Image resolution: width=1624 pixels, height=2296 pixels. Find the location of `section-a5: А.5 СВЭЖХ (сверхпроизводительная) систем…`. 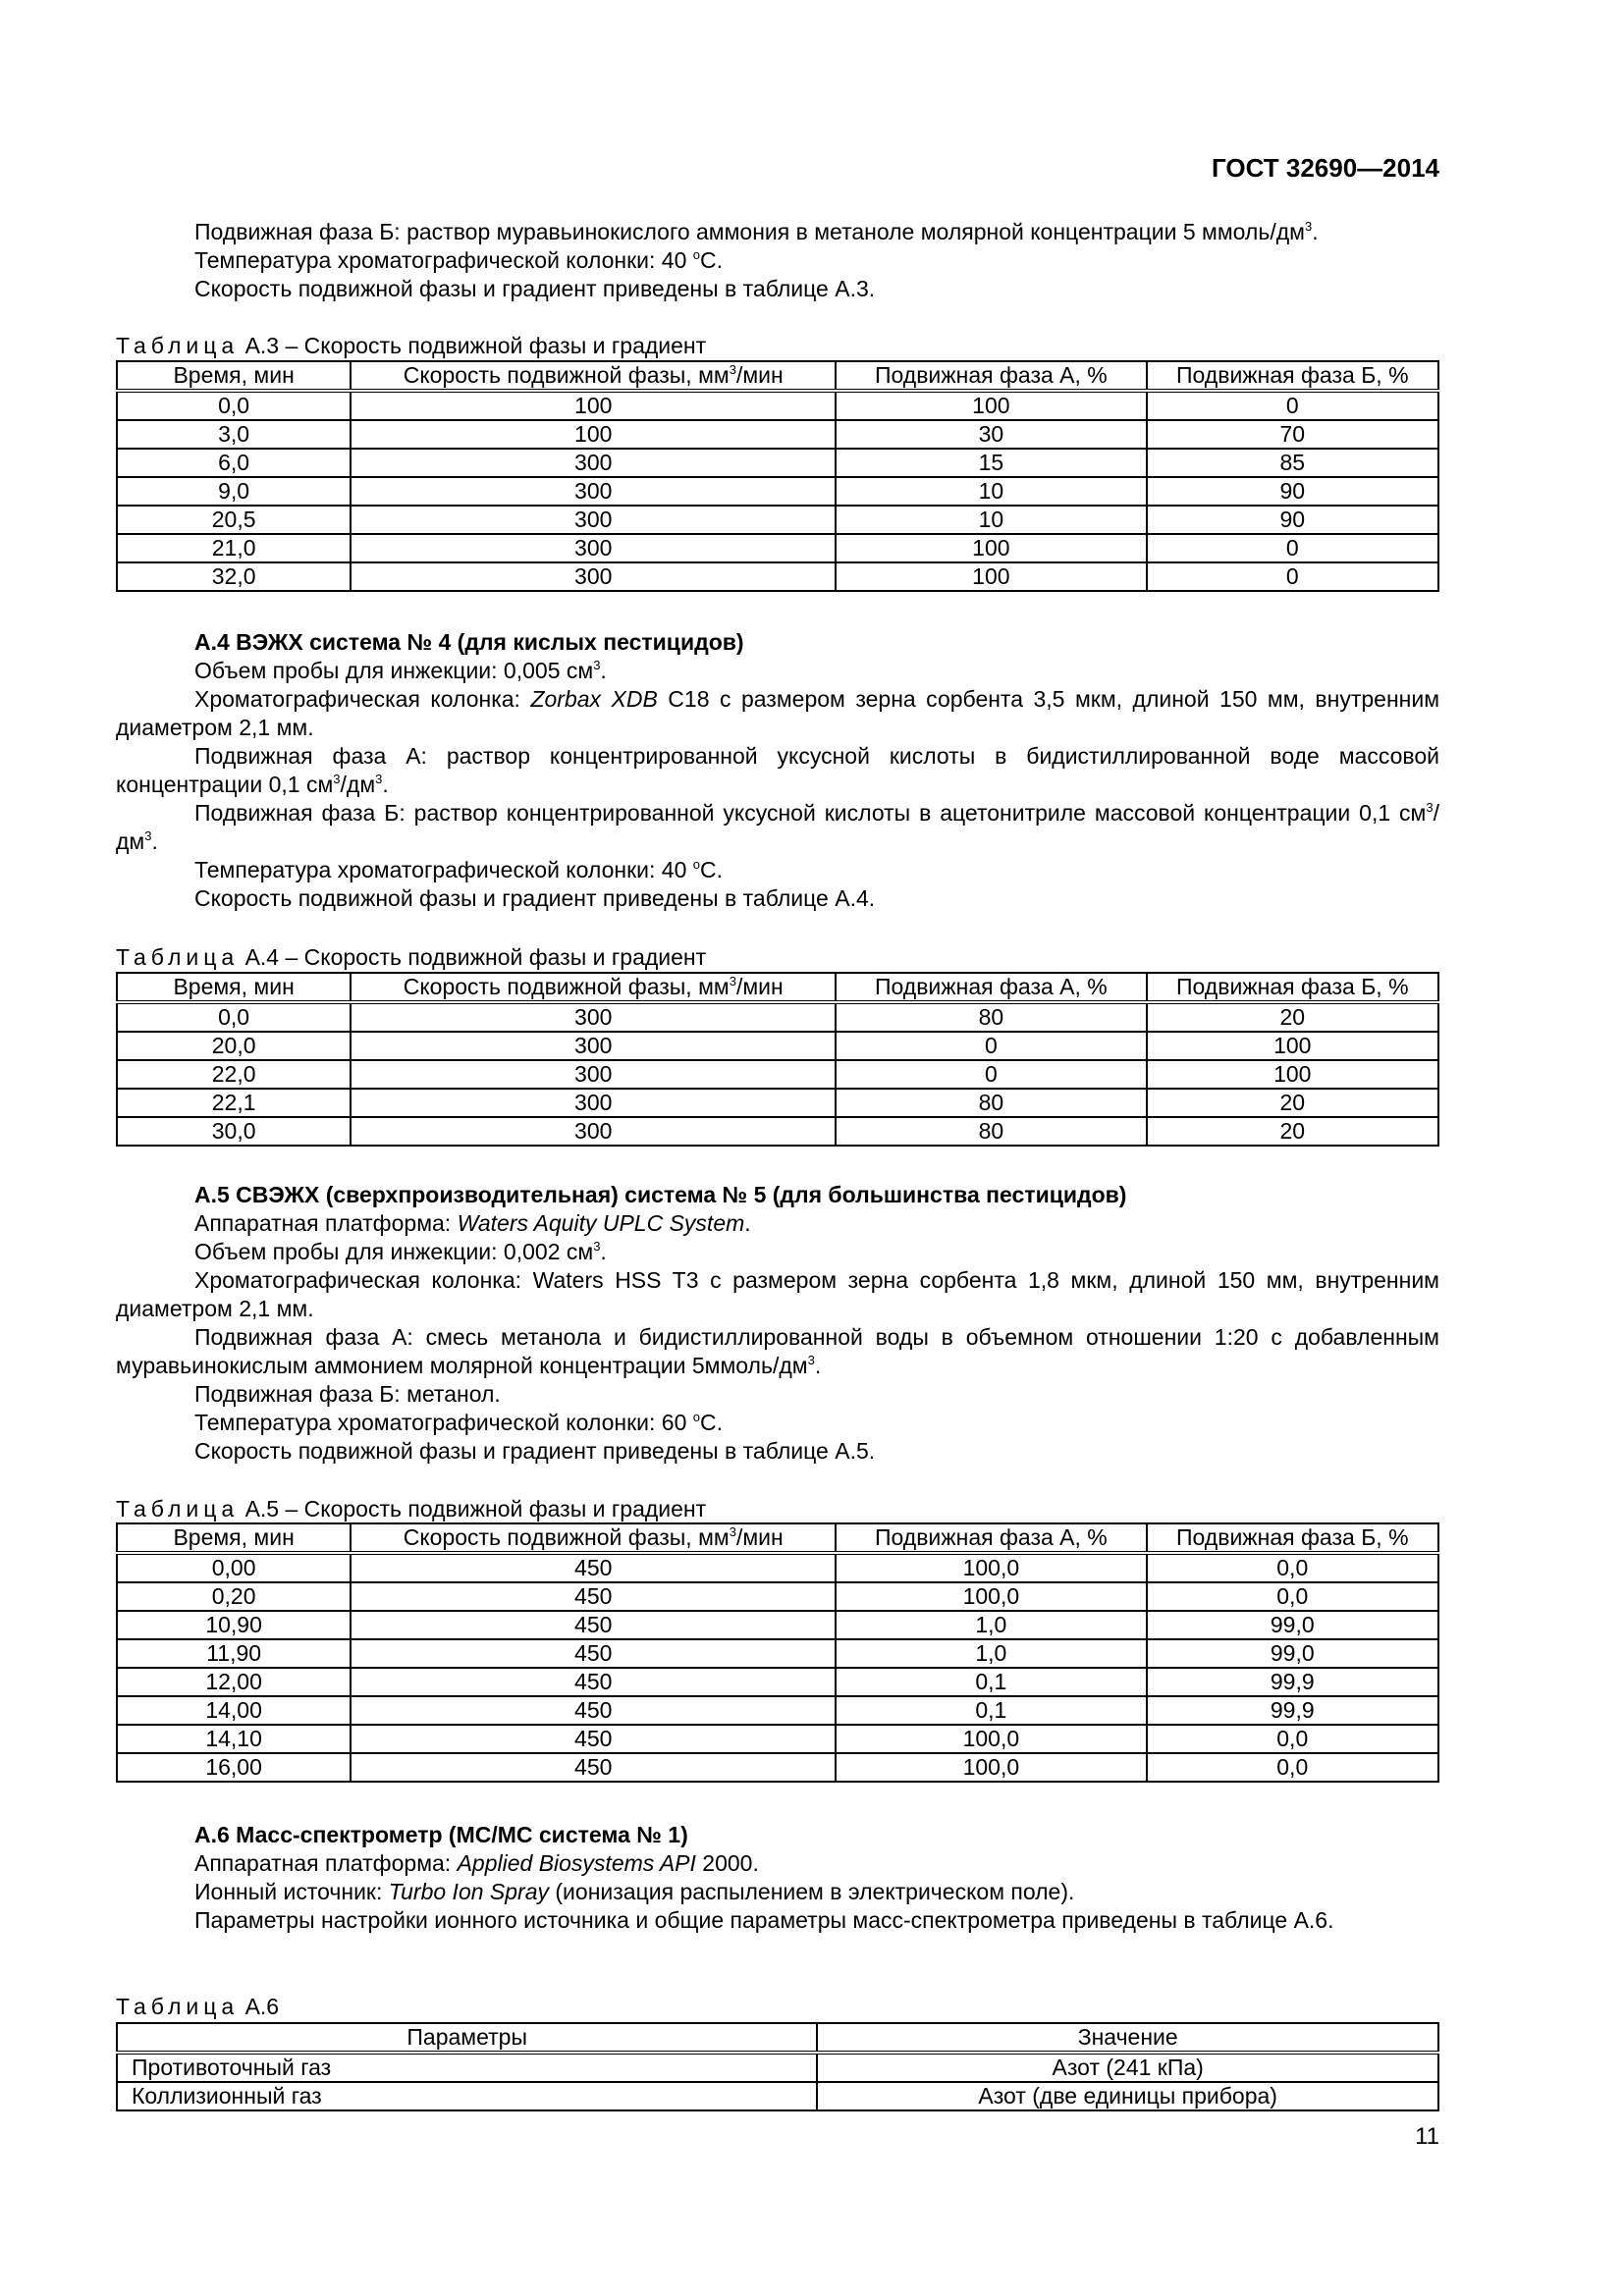

section-a5: А.5 СВЭЖХ (сверхпроизводительная) систем… is located at coordinates (777, 1324).